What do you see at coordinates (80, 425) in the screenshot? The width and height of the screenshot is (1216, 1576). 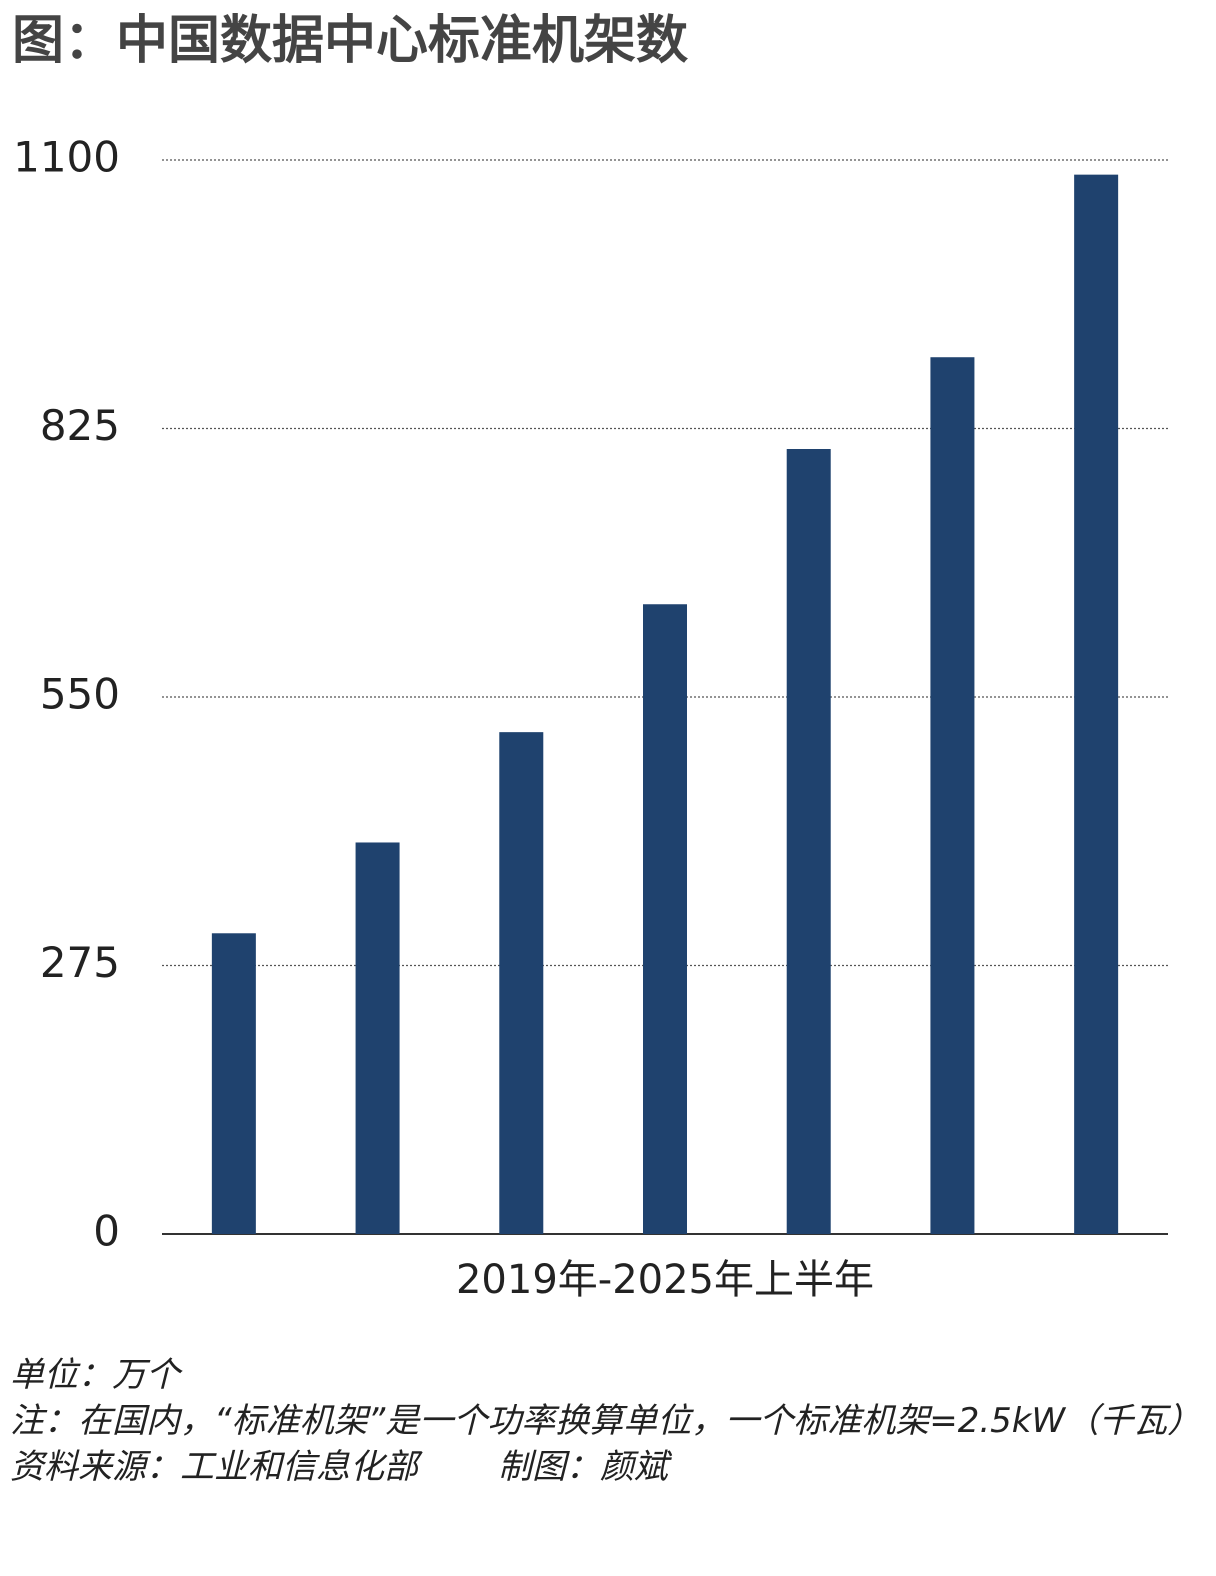 I see `y-tick-label: 825` at bounding box center [80, 425].